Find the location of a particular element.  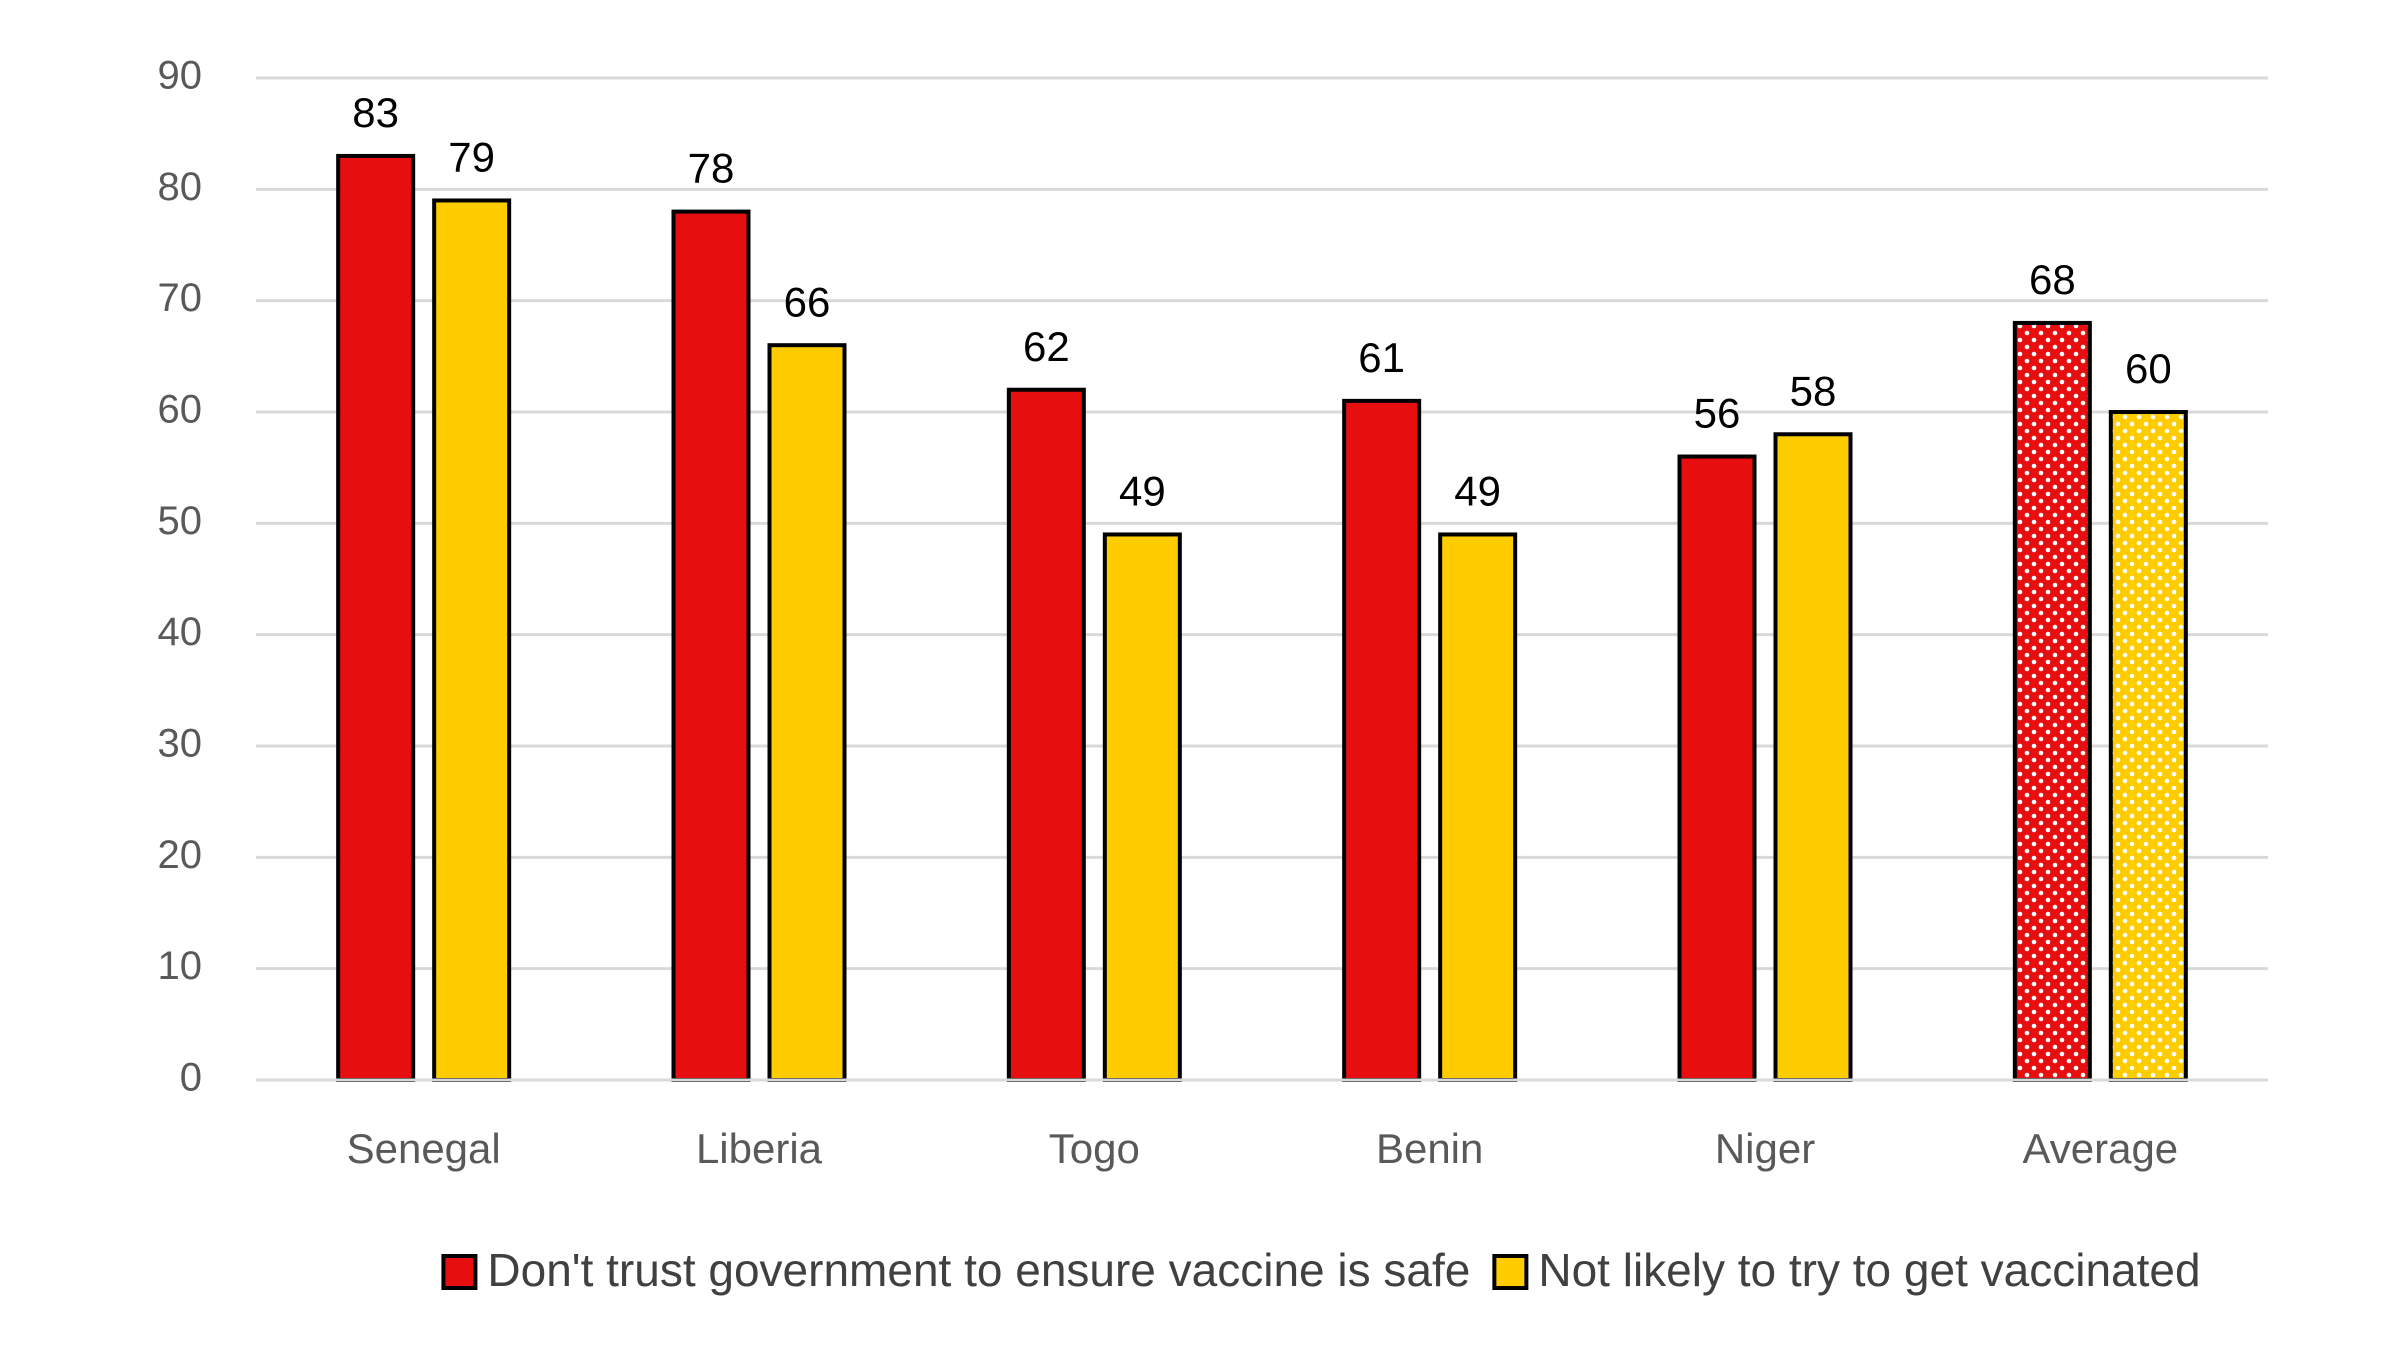

y-tick-label: 50 is located at coordinates (180, 521).